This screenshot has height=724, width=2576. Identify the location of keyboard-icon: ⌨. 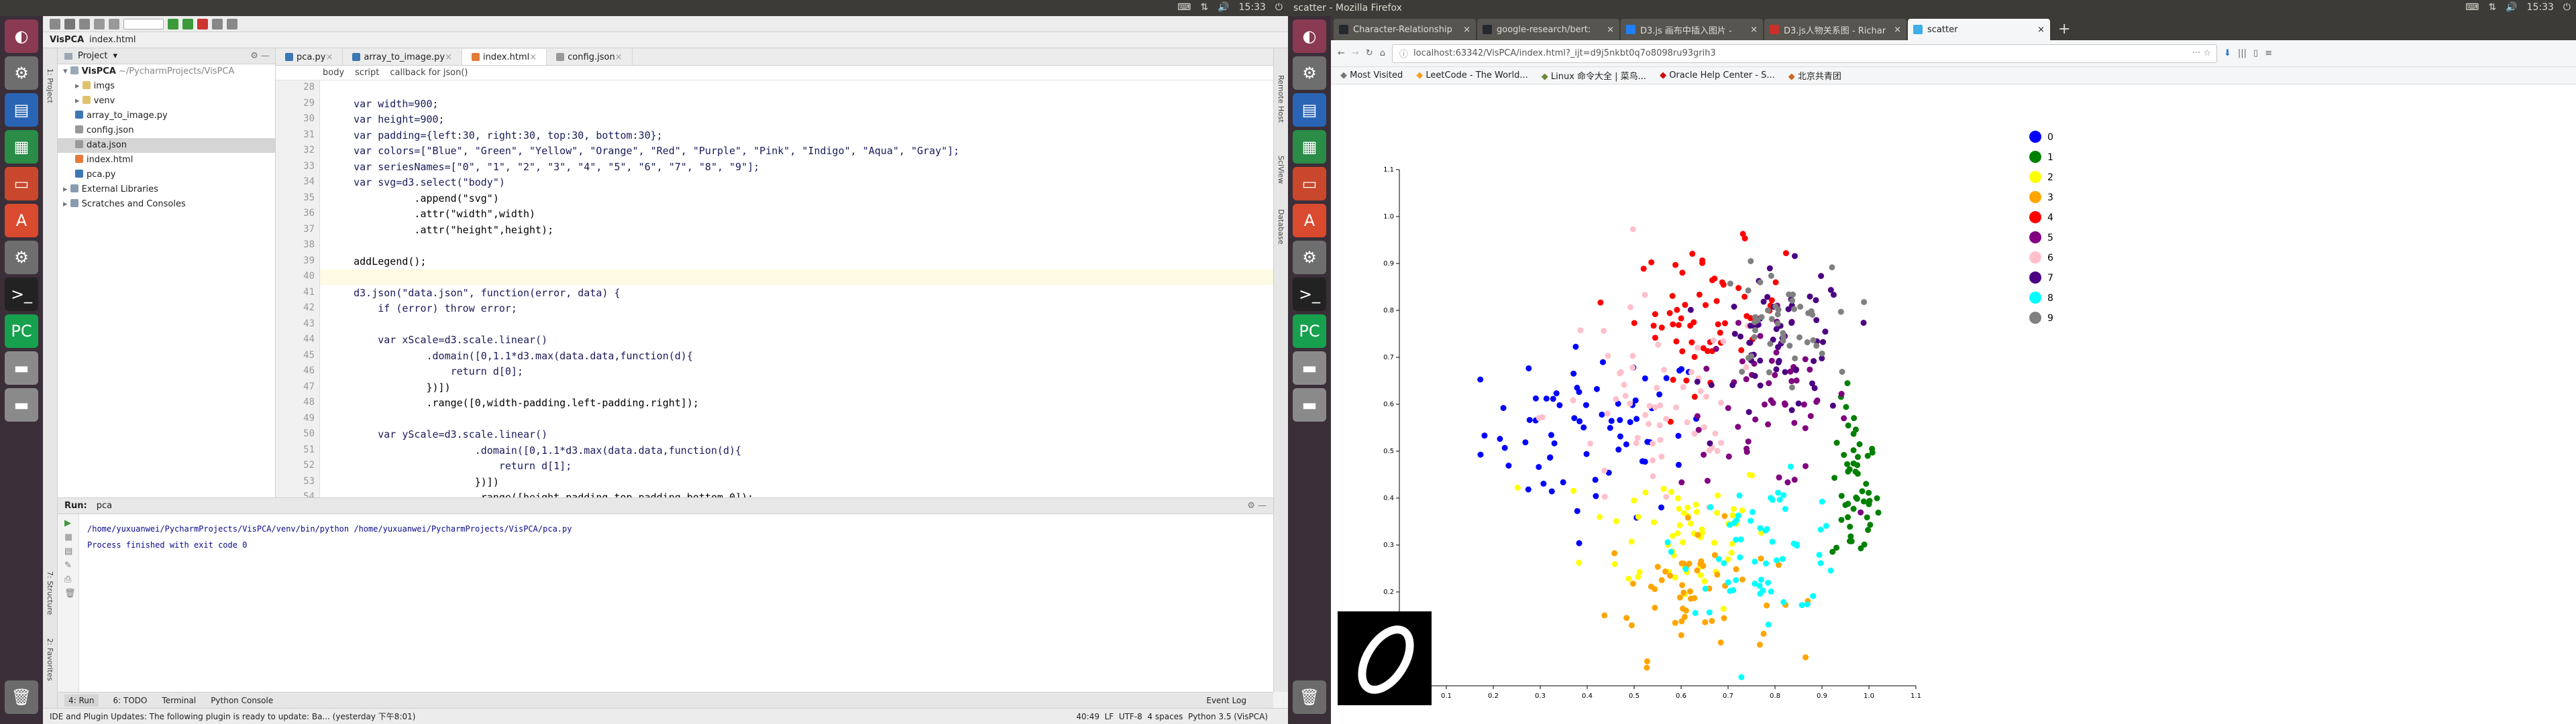
(2472, 7).